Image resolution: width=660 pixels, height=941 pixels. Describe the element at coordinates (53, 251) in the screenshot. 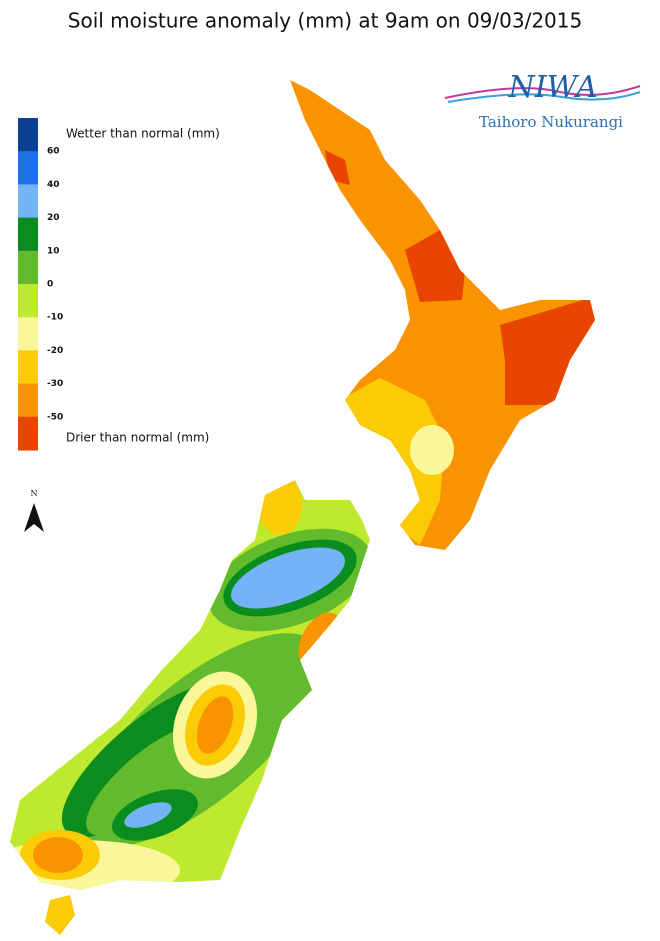

I see `legend-tick-label: 10` at that location.